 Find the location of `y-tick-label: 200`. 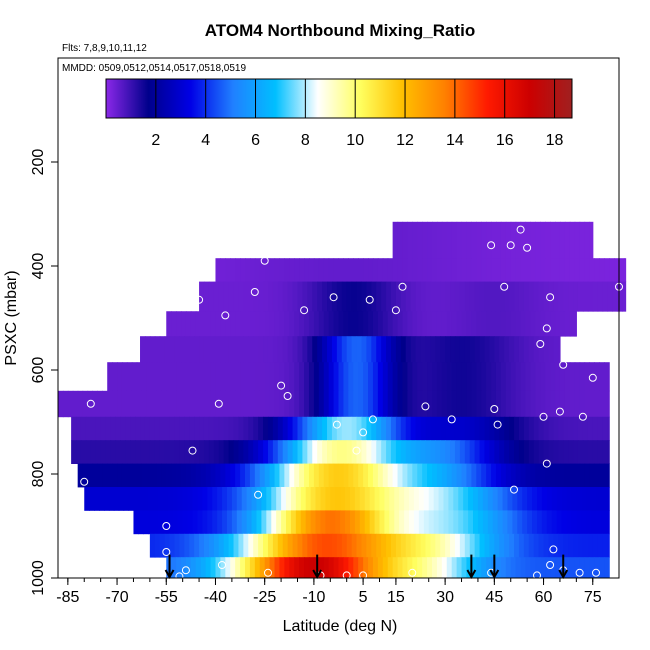

y-tick-label: 200 is located at coordinates (38, 162).